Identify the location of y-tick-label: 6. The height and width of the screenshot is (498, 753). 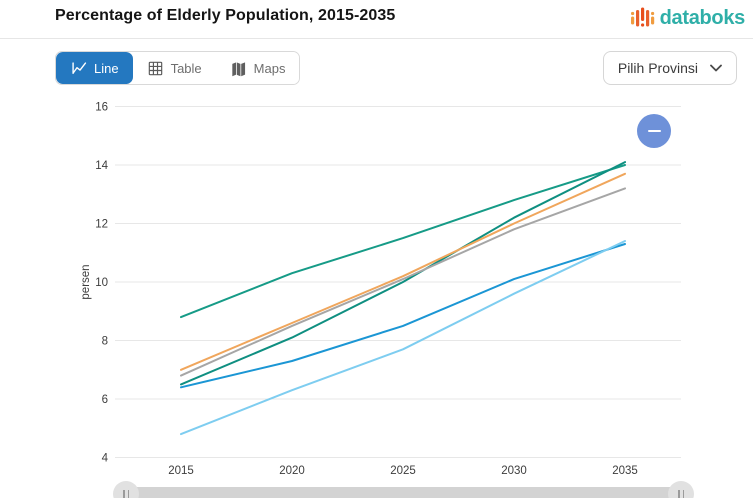
(105, 400).